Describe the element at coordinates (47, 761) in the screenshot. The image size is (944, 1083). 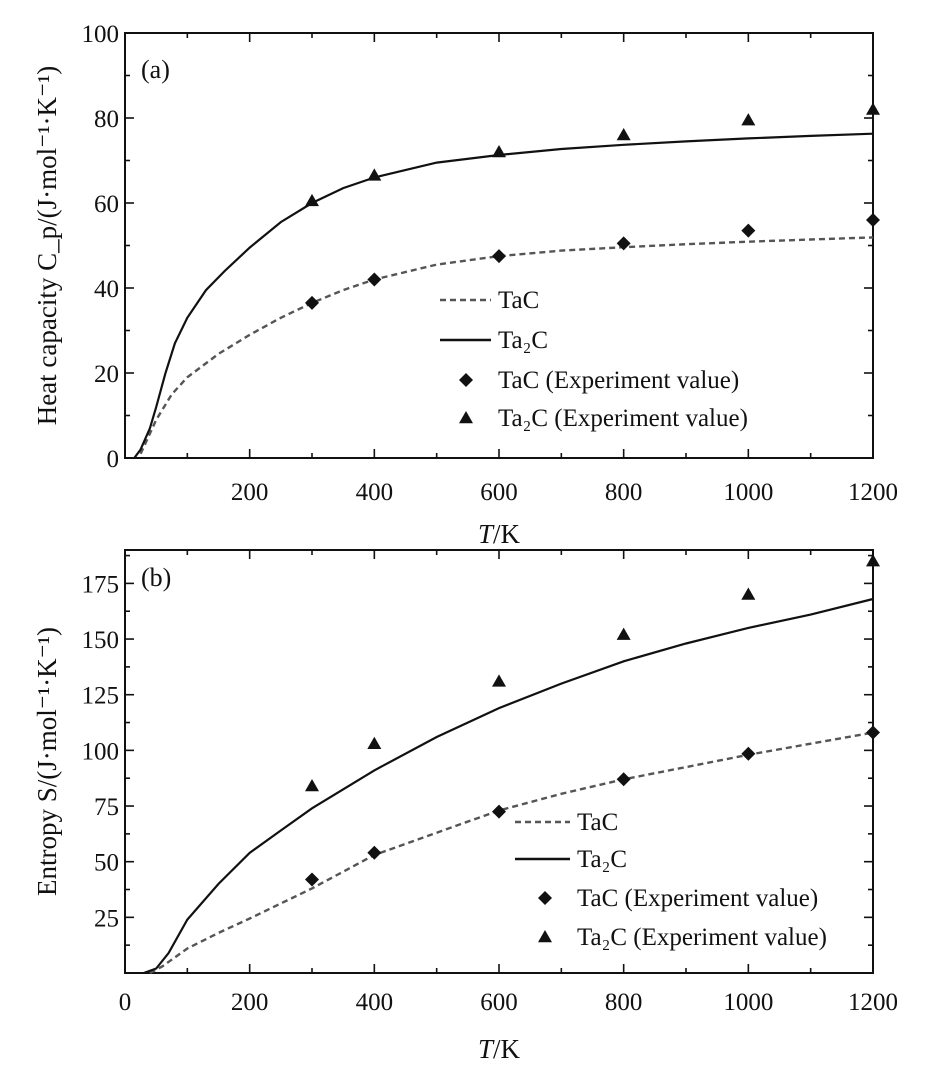
I see `y-axis-title: Entropy S/(J·mol⁻¹·K⁻¹)` at that location.